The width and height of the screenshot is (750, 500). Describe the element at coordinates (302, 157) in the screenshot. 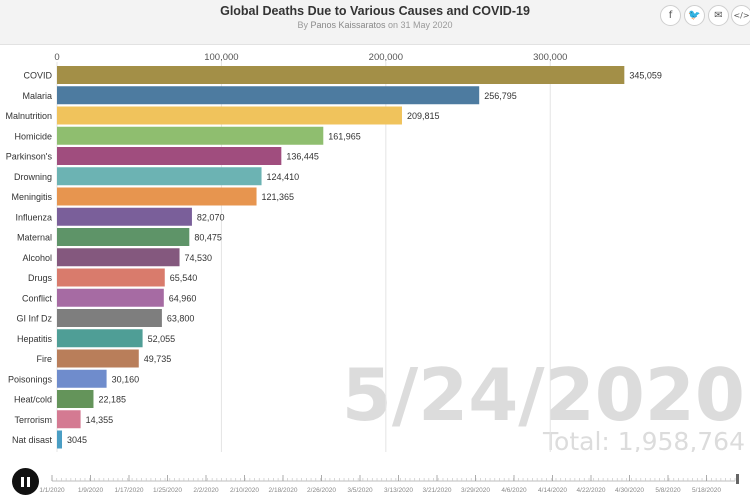

I see `value-label: 136,445` at that location.